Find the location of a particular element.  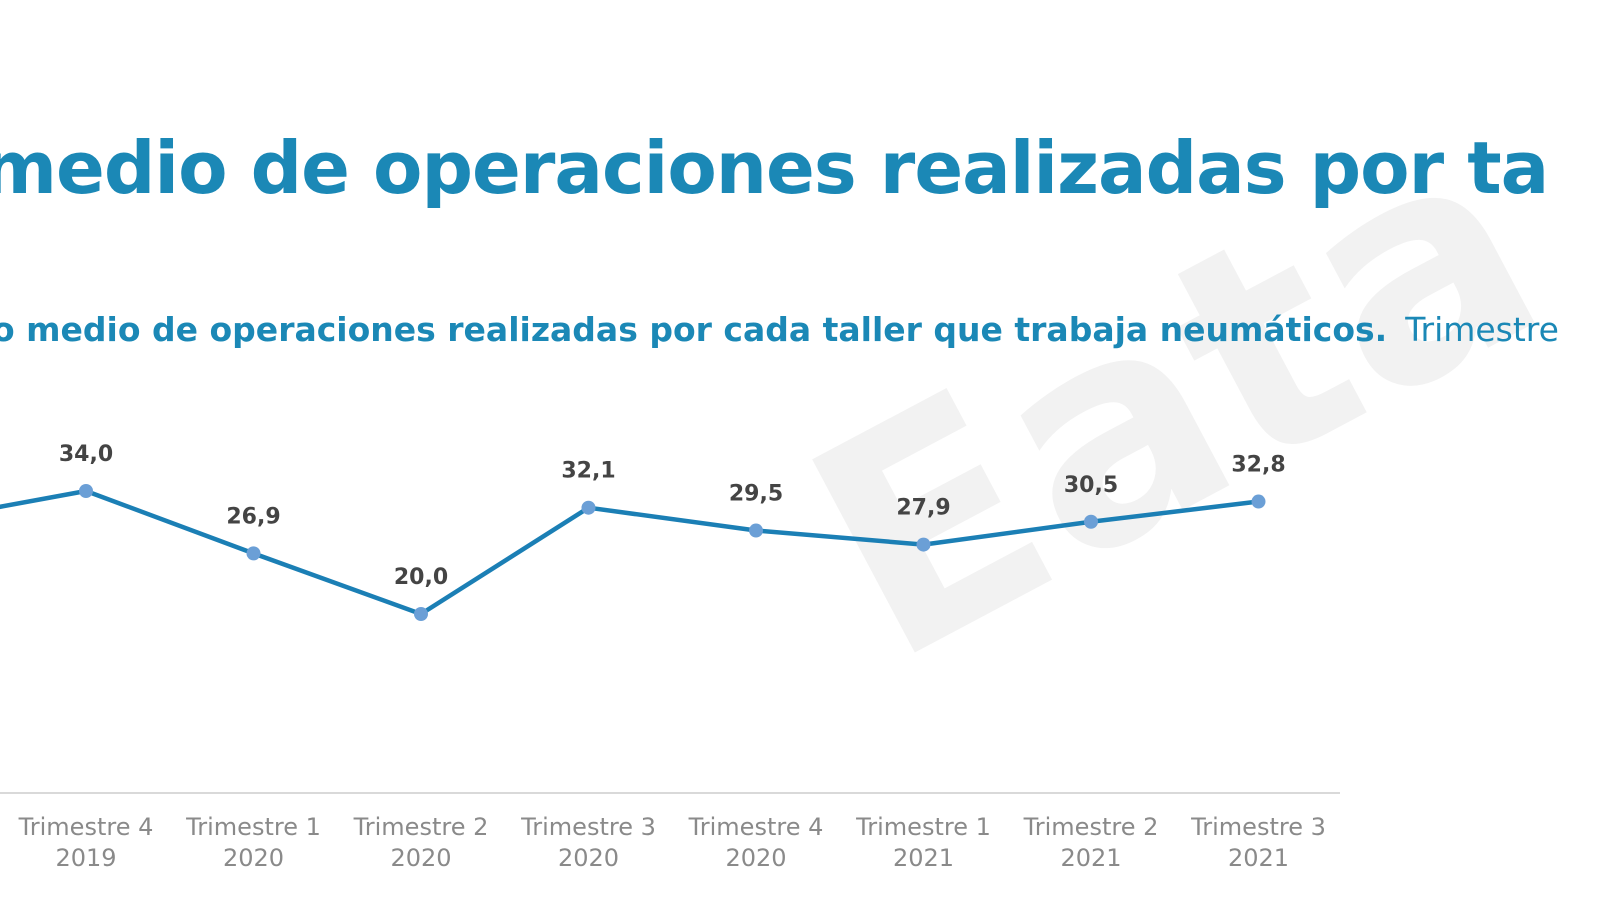

data-label: 32,1 is located at coordinates (588, 471).